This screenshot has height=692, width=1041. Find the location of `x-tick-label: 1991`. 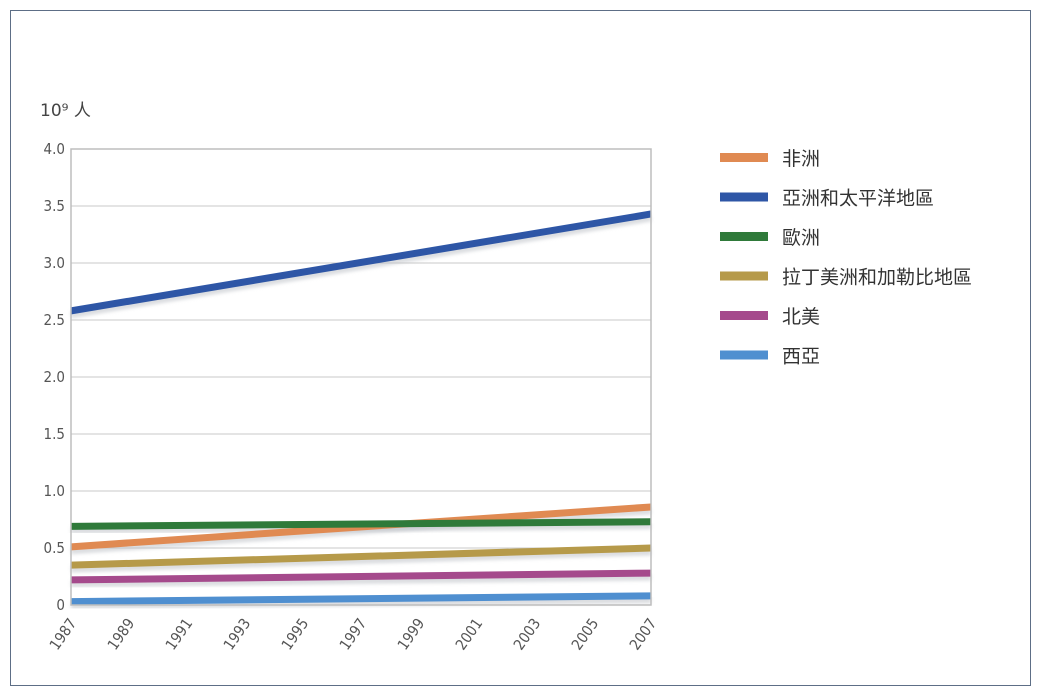

x-tick-label: 1991 is located at coordinates (179, 634).